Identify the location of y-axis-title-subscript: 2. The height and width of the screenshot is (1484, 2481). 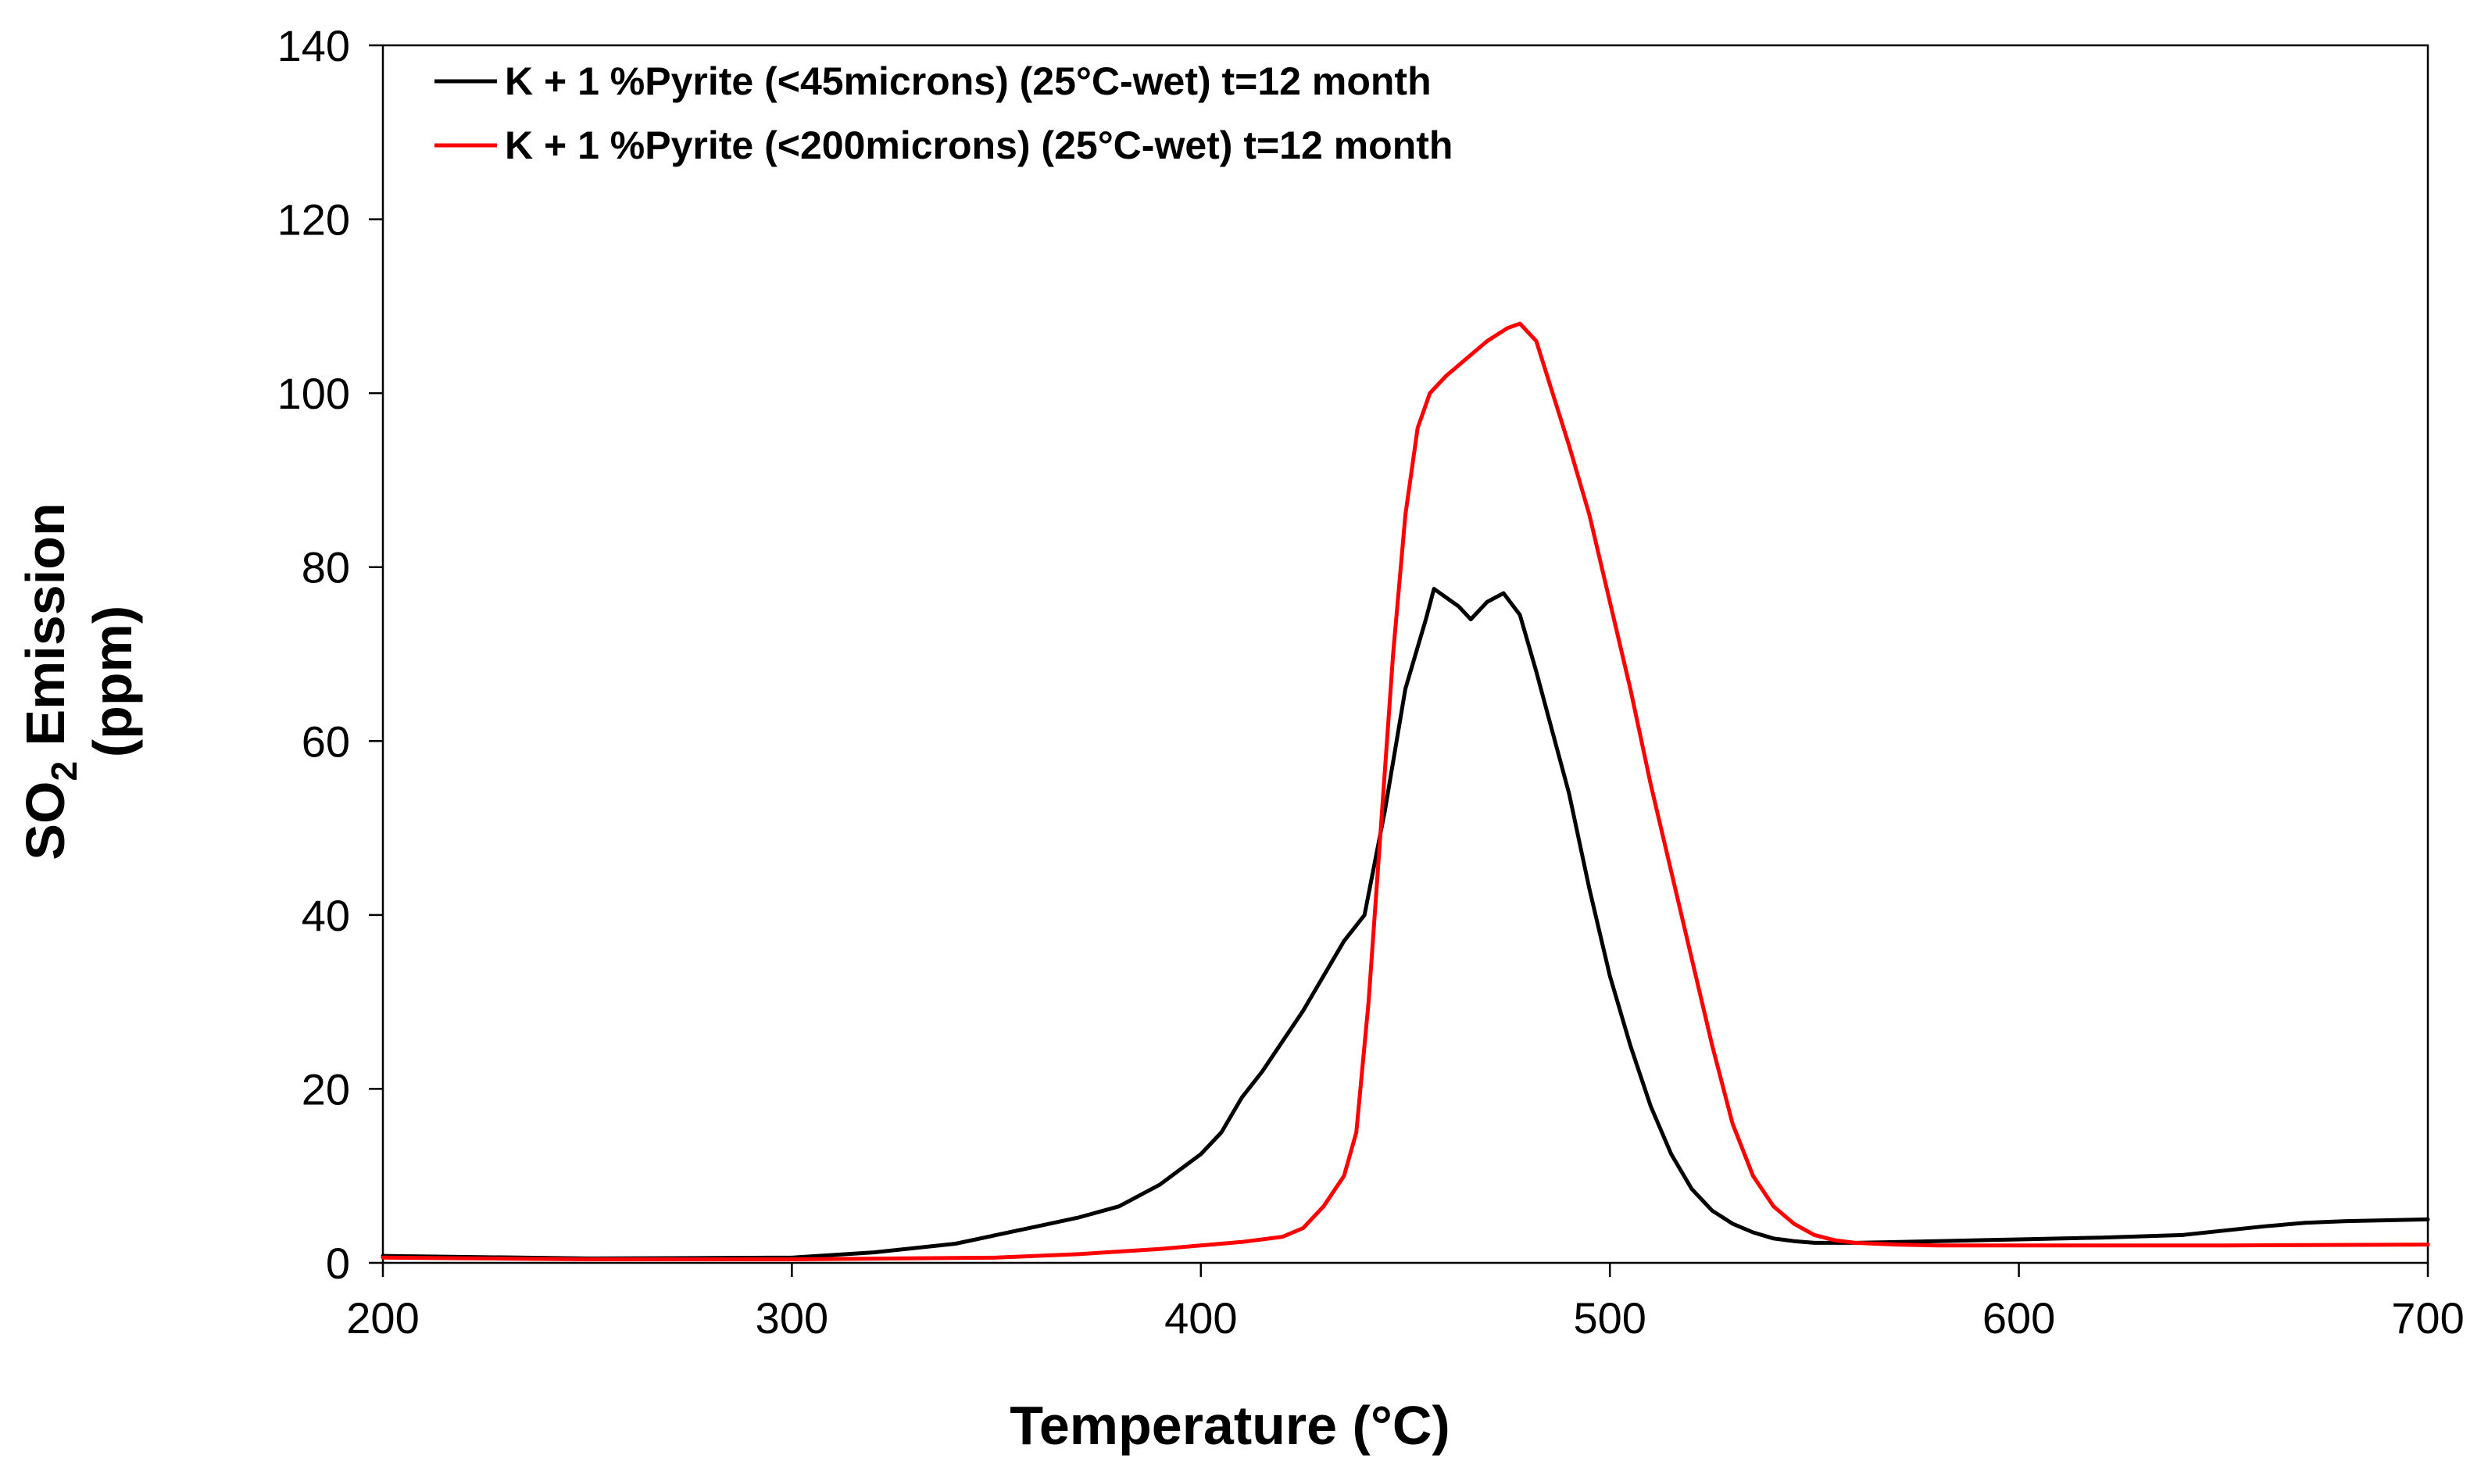
(64, 771).